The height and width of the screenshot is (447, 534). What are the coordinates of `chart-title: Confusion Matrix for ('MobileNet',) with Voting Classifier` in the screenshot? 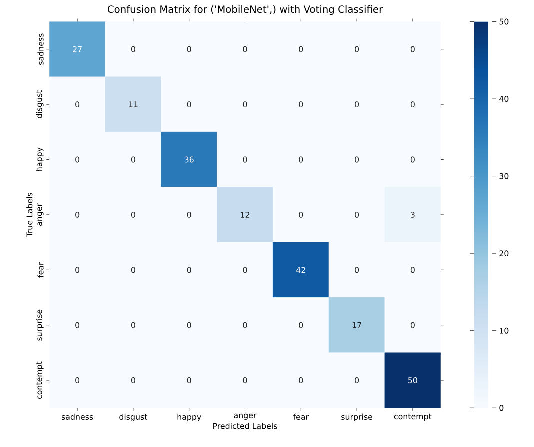 It's located at (246, 11).